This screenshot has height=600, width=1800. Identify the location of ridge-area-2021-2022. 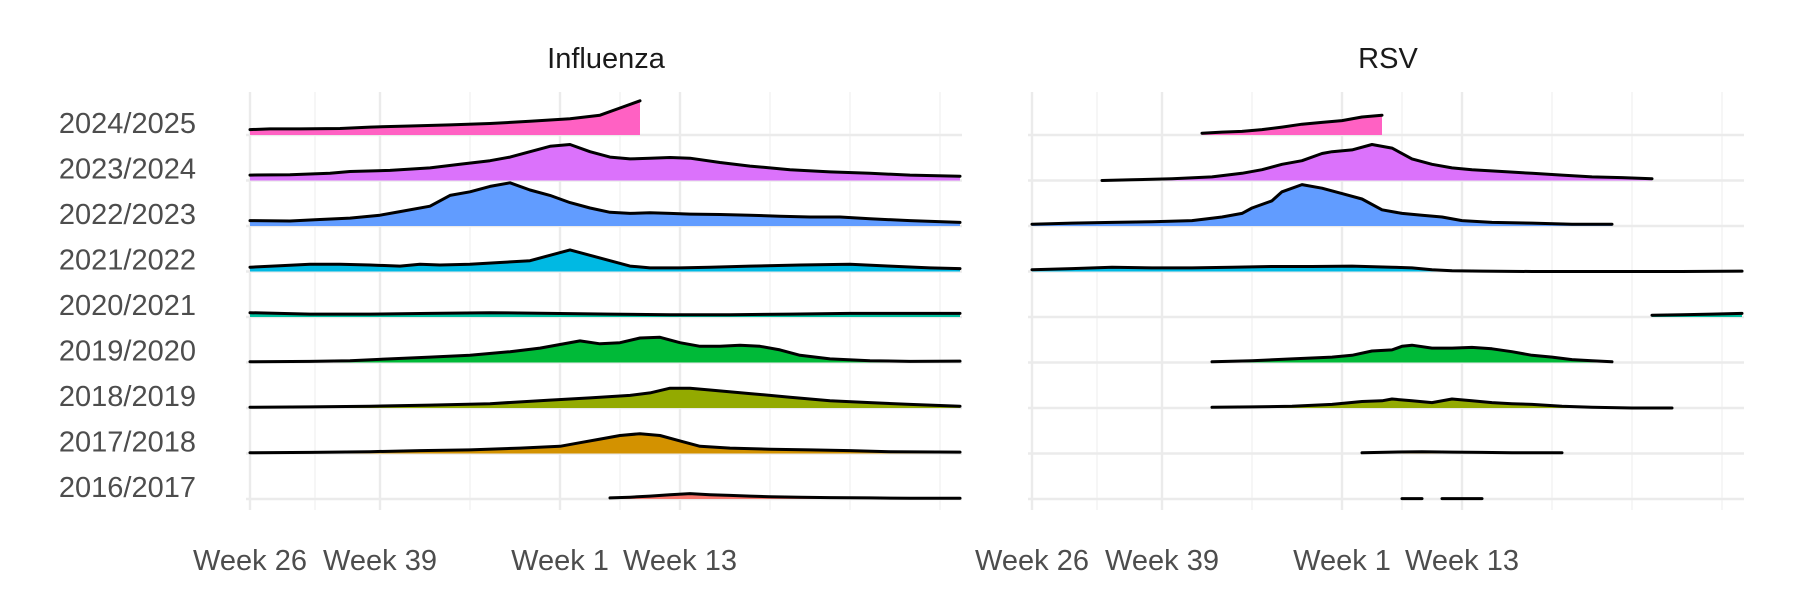
(1387, 269).